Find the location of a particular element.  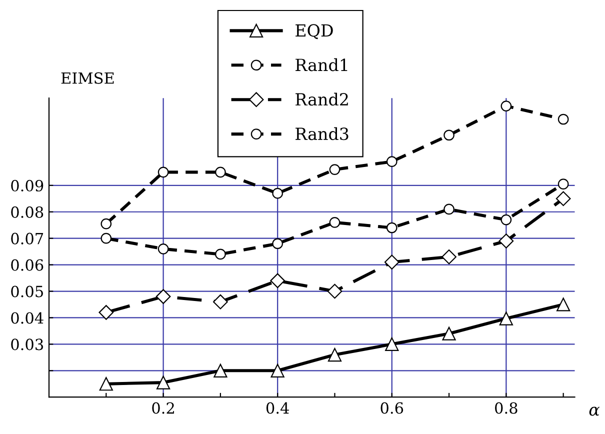

x-tick-label: 0.6 is located at coordinates (392, 408).